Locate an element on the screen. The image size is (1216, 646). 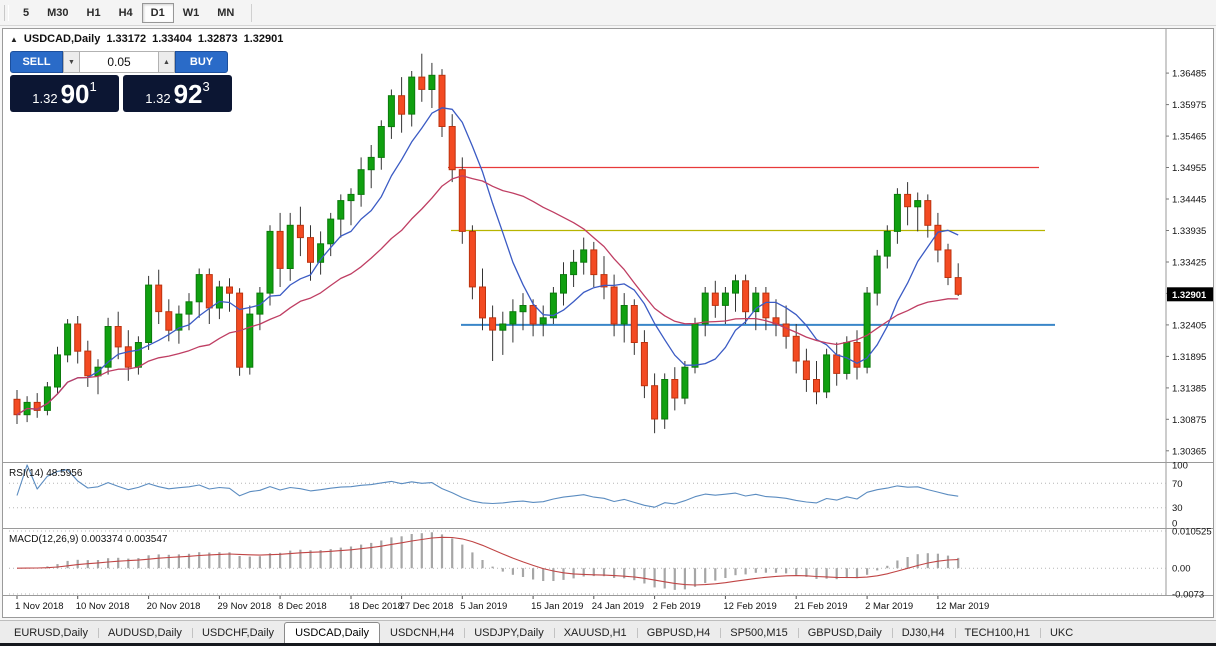
chart-tab-dj30-h4: DJ30,H4 is located at coordinates (923, 633).